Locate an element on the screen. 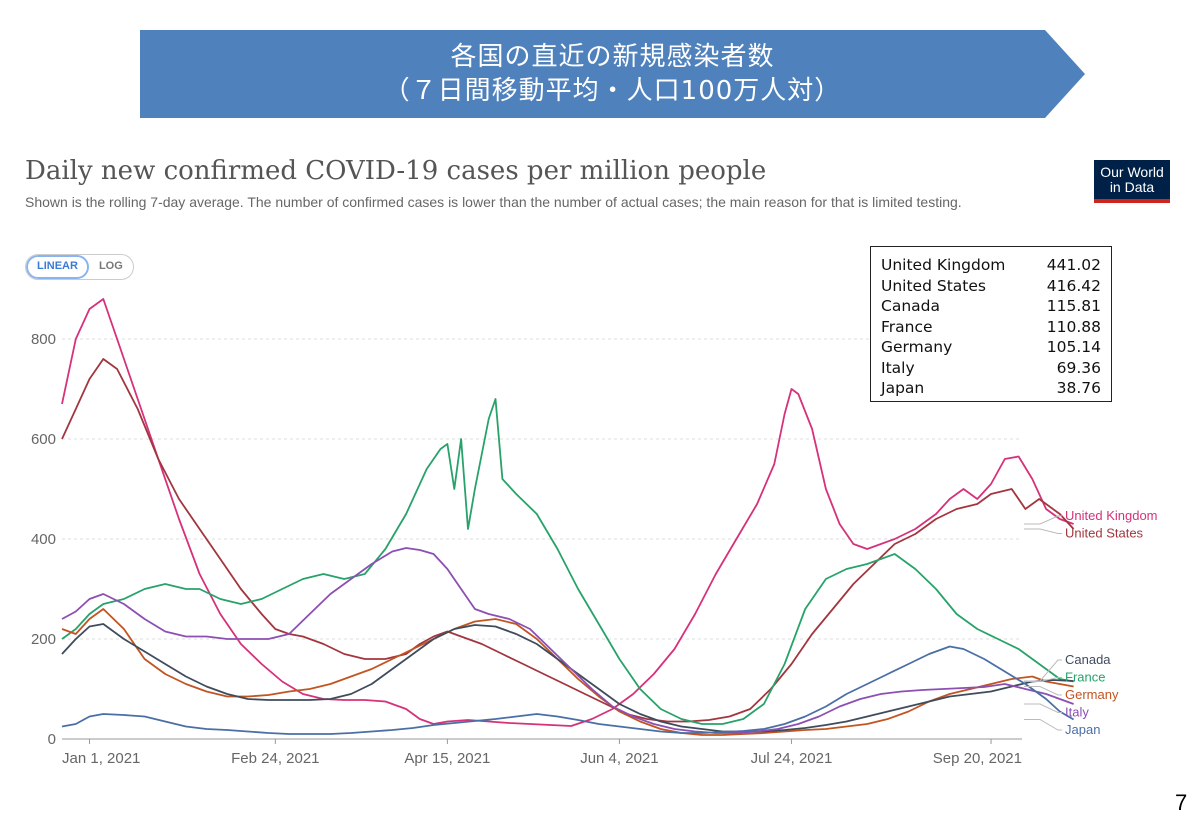 This screenshot has width=1200, height=831. legend-row: United Kingdom 441.02 is located at coordinates (991, 265).